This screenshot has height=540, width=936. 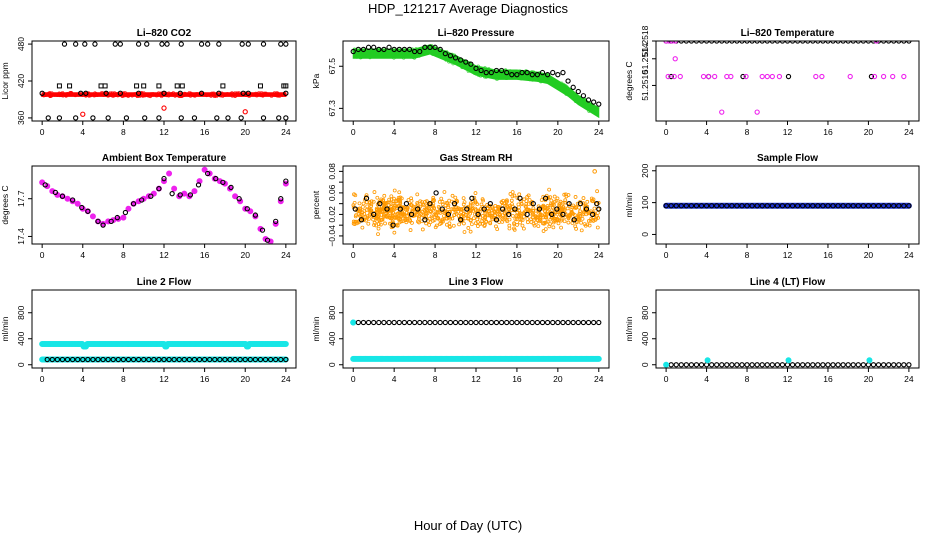 What do you see at coordinates (476, 358) in the screenshot?
I see `series-raw-low` at bounding box center [476, 358].